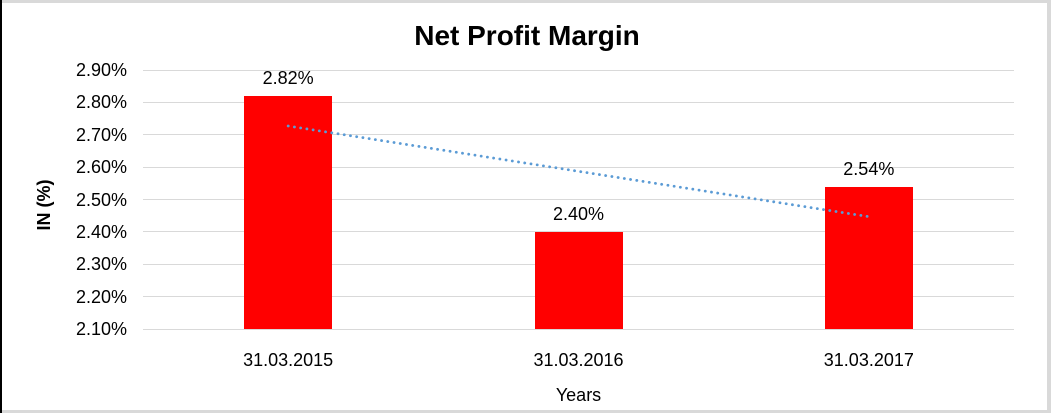  What do you see at coordinates (101, 264) in the screenshot?
I see `y-tick-label: 2.30%` at bounding box center [101, 264].